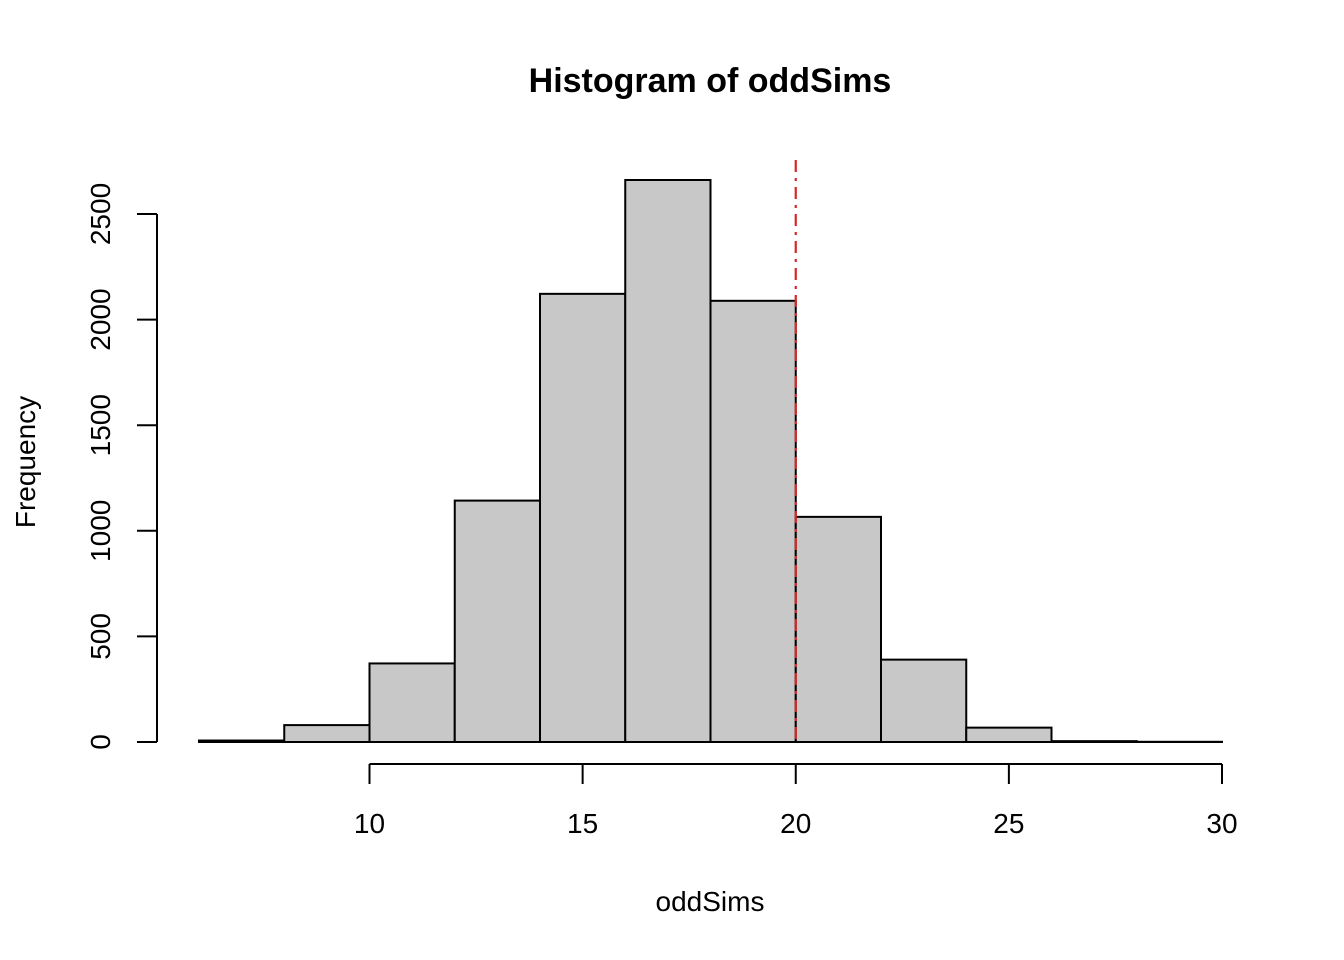 The width and height of the screenshot is (1344, 960). What do you see at coordinates (100, 425) in the screenshot?
I see `y-tick-label-1500: 1500` at bounding box center [100, 425].